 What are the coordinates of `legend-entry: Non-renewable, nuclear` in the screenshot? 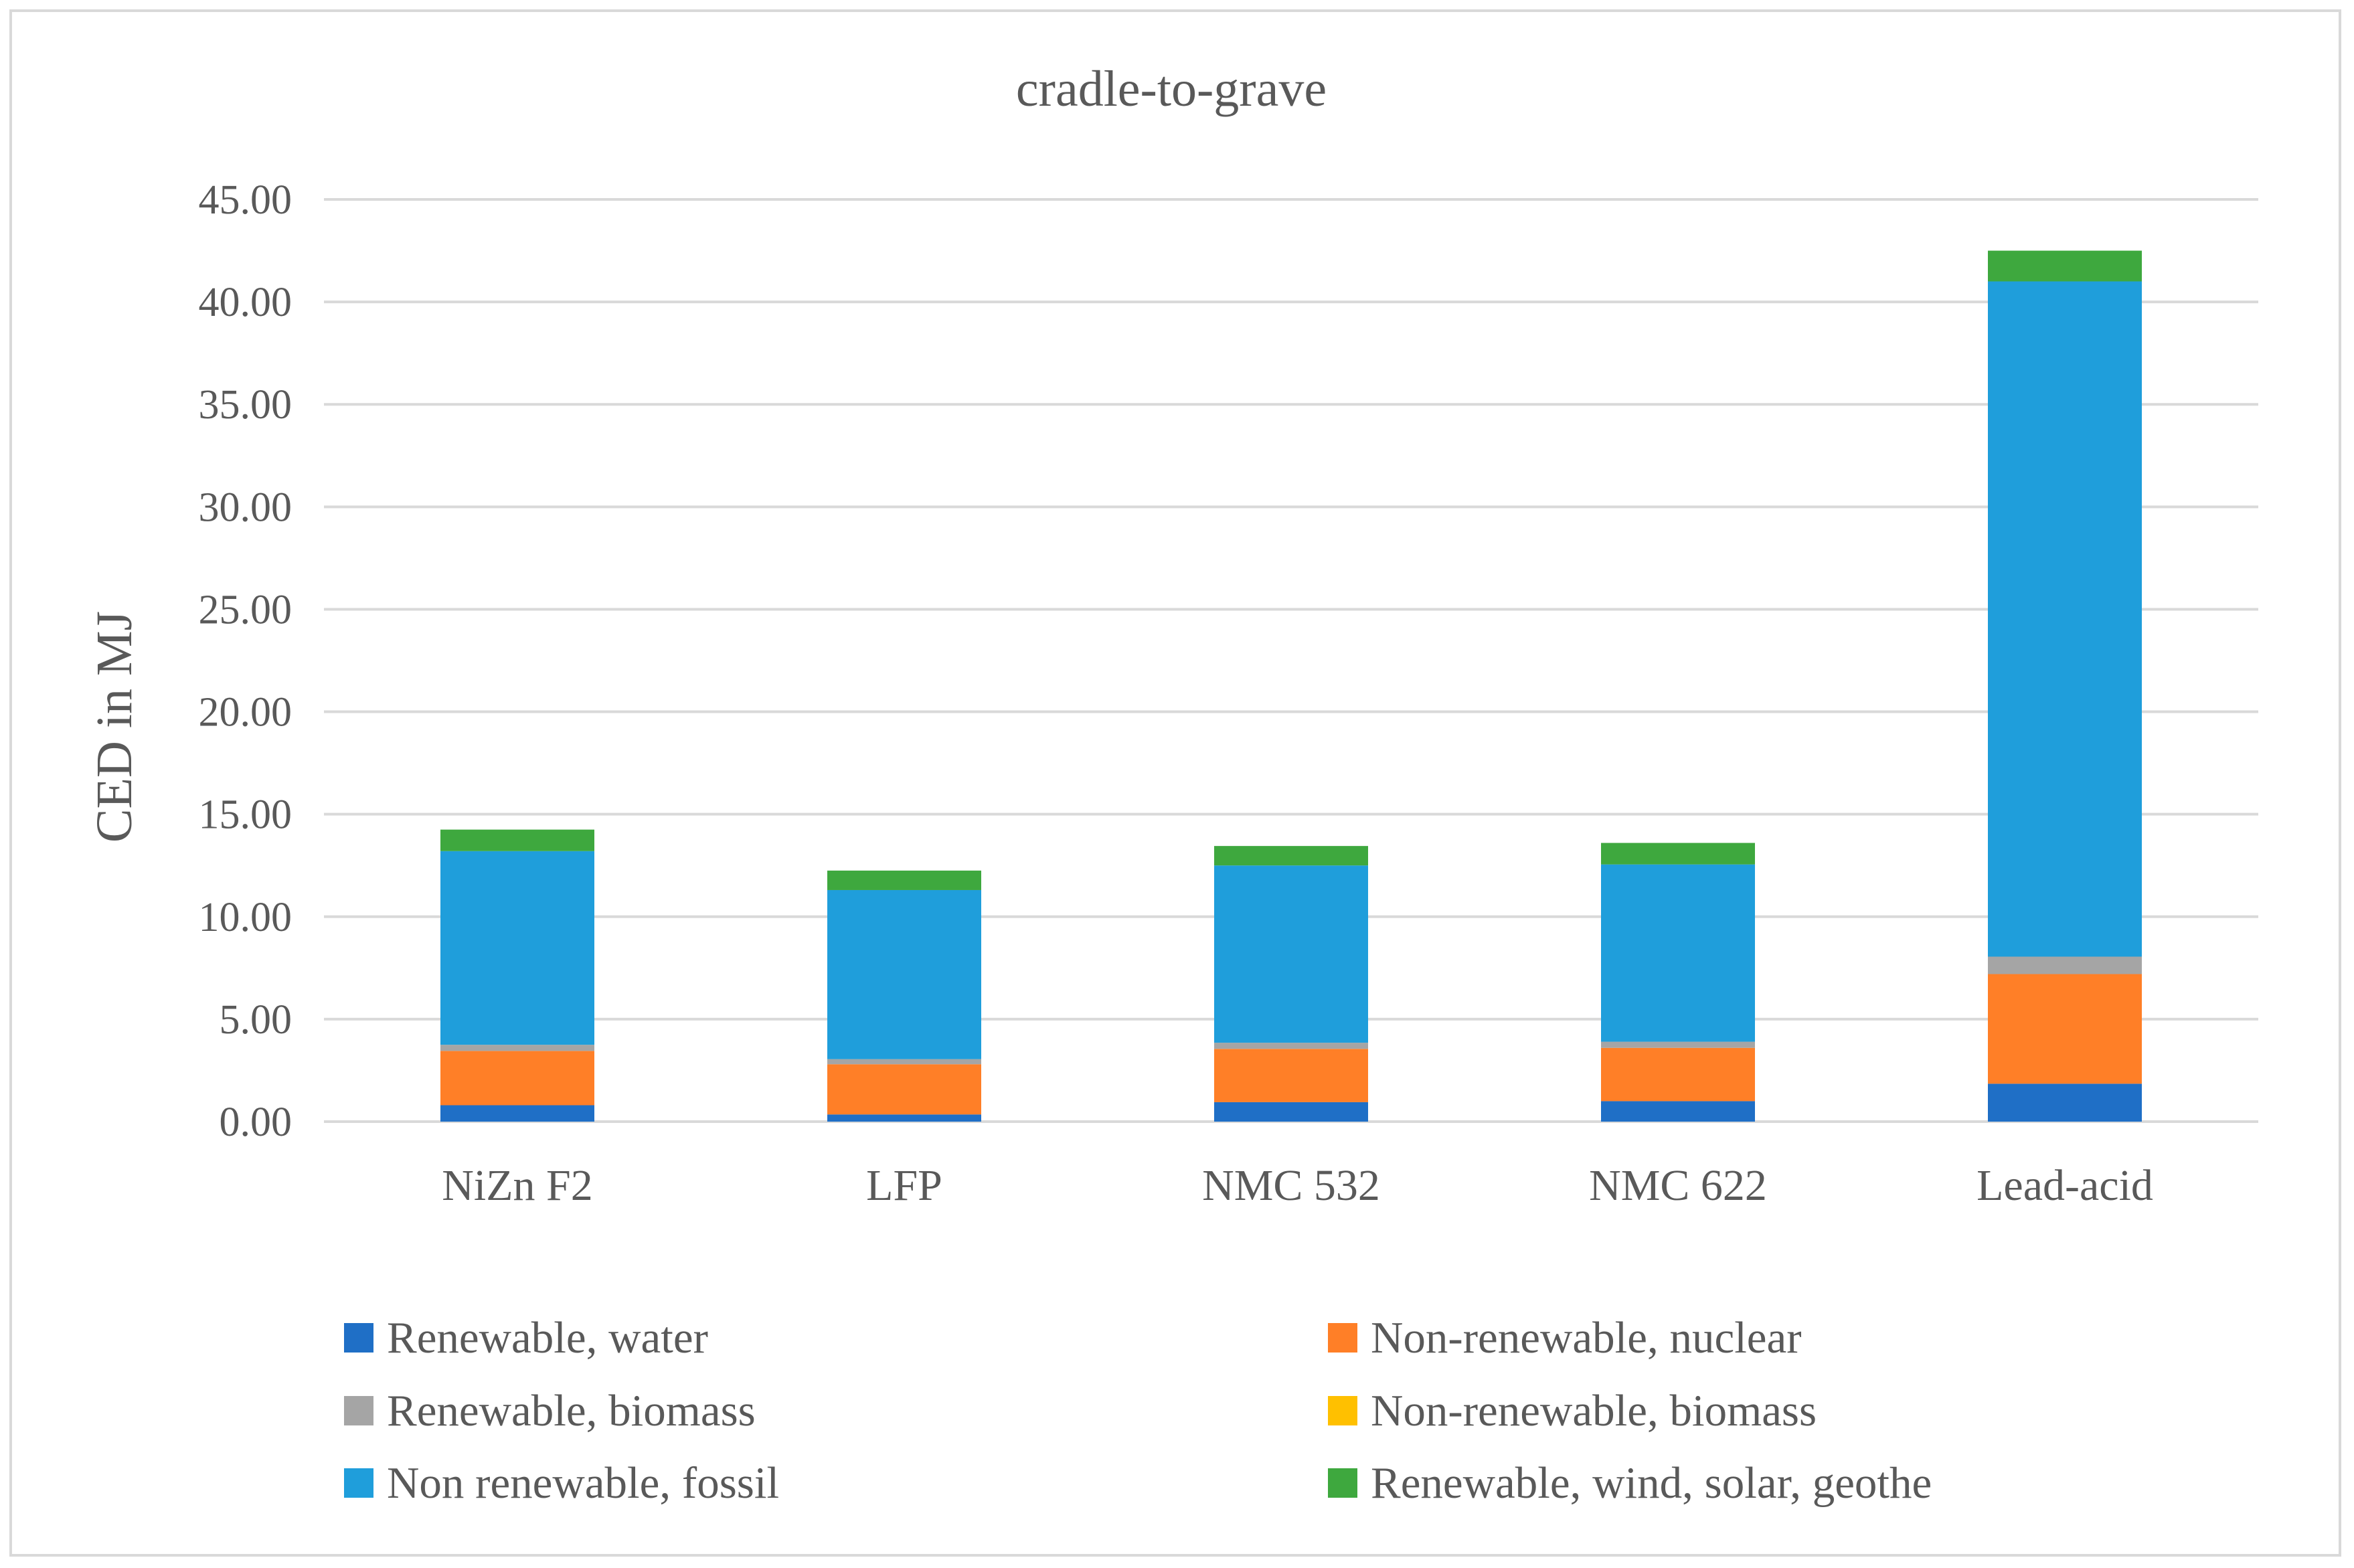 It's located at (1565, 1338).